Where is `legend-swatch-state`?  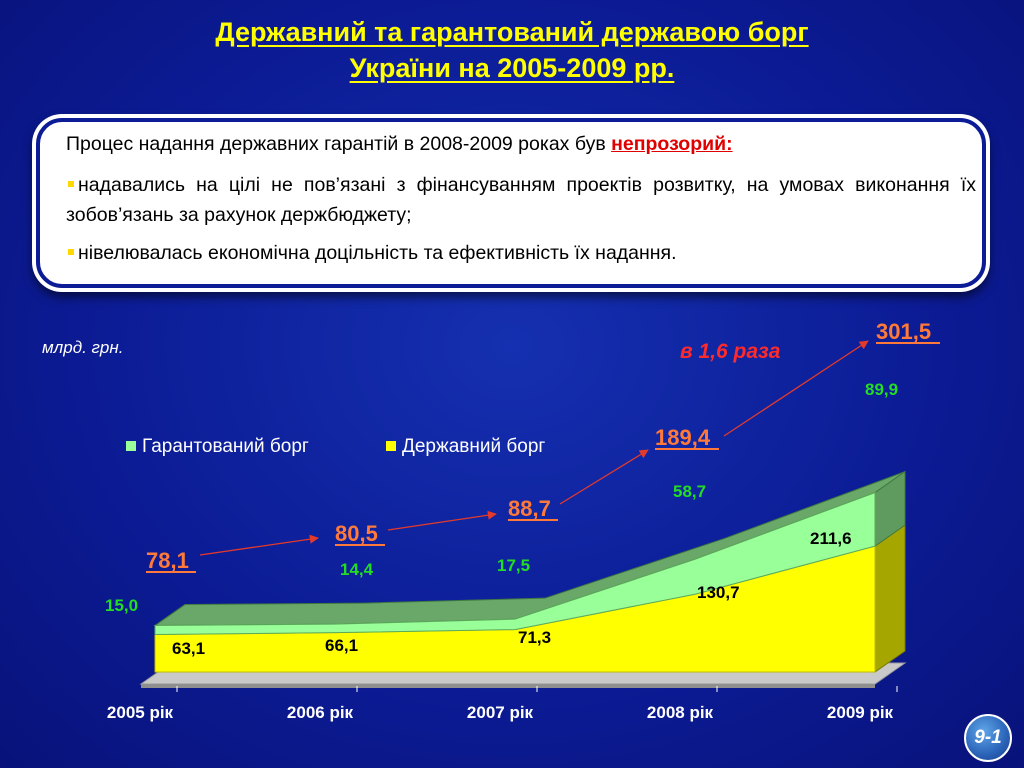
legend-swatch-state is located at coordinates (391, 446).